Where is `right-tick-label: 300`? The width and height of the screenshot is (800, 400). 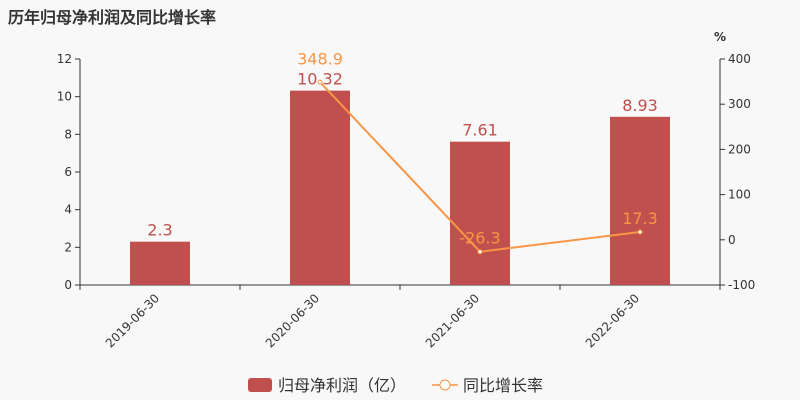
right-tick-label: 300 is located at coordinates (739, 104).